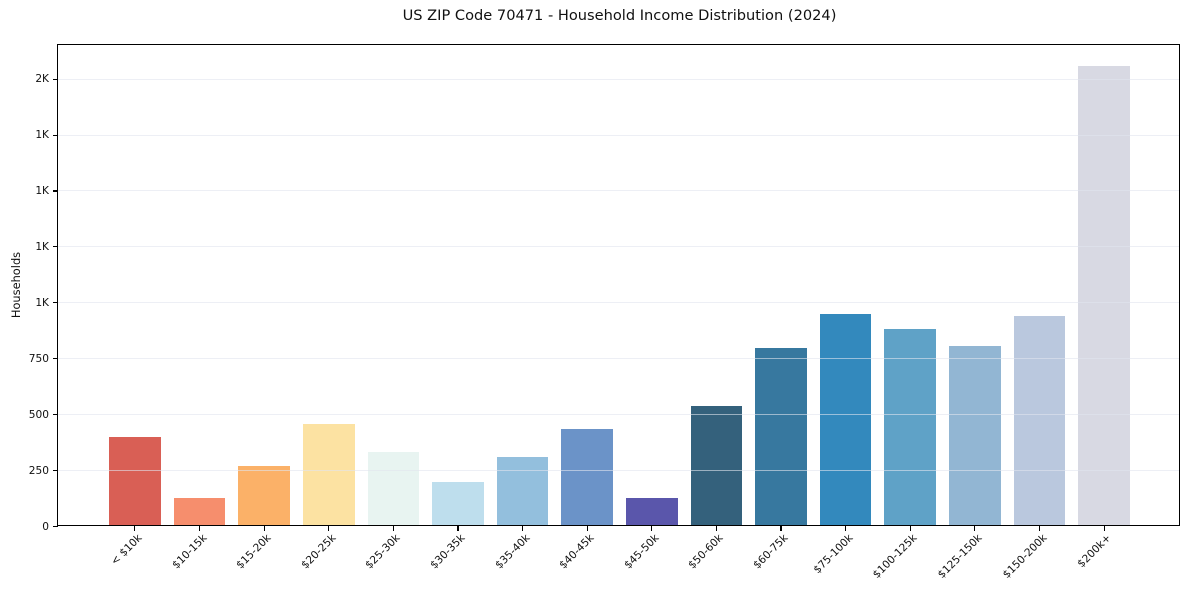 The image size is (1189, 590). I want to click on bar-$45-50k, so click(652, 512).